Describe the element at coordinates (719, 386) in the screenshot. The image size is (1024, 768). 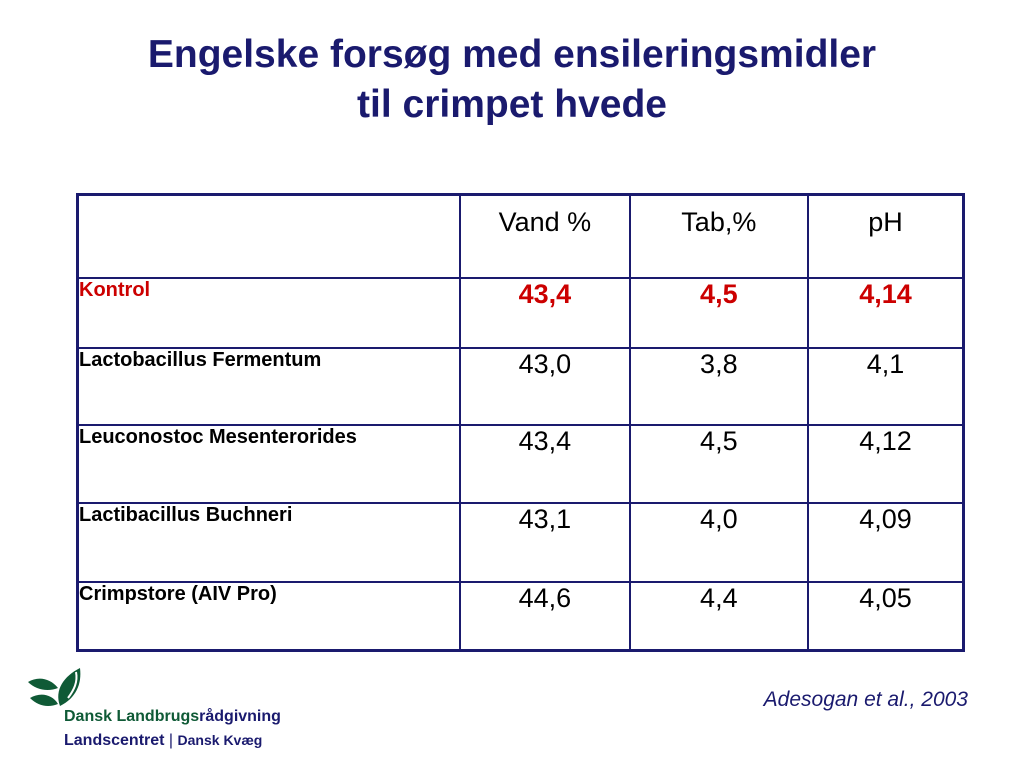
I see `cell-tab: 3,8` at that location.